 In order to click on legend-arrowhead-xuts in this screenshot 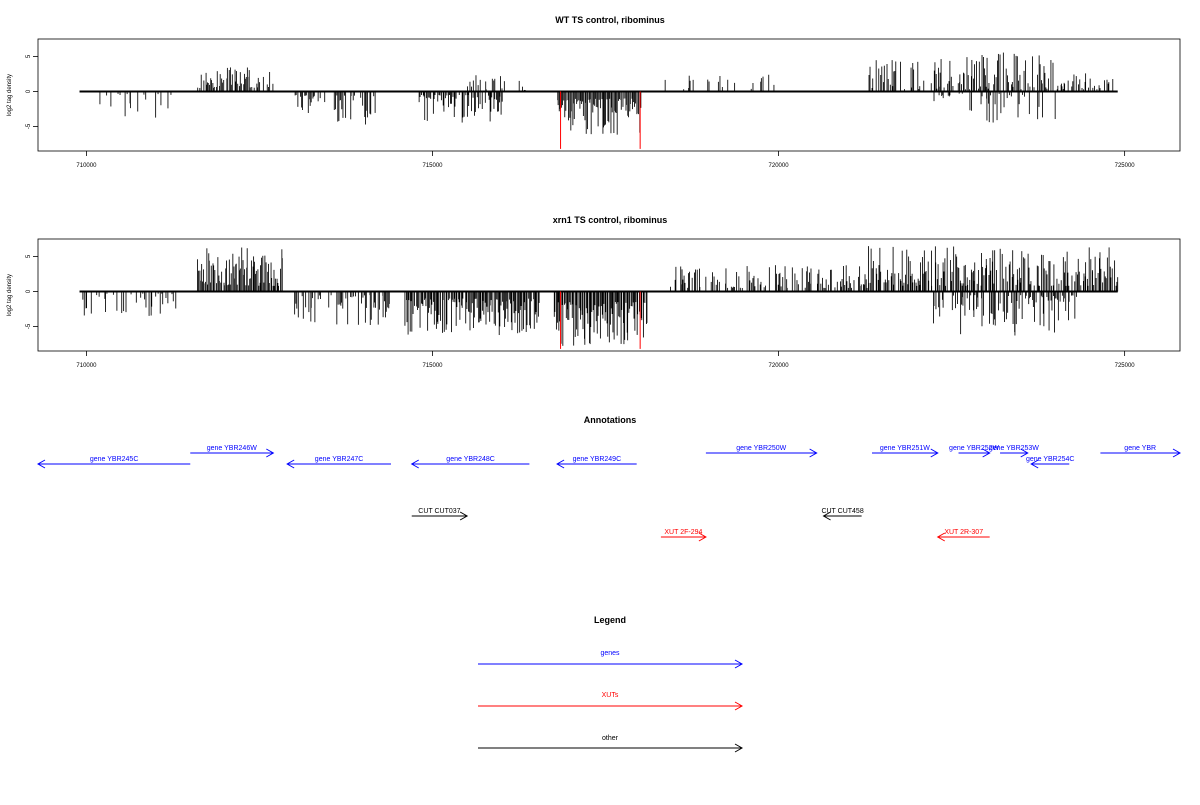, I will do `click(739, 706)`.